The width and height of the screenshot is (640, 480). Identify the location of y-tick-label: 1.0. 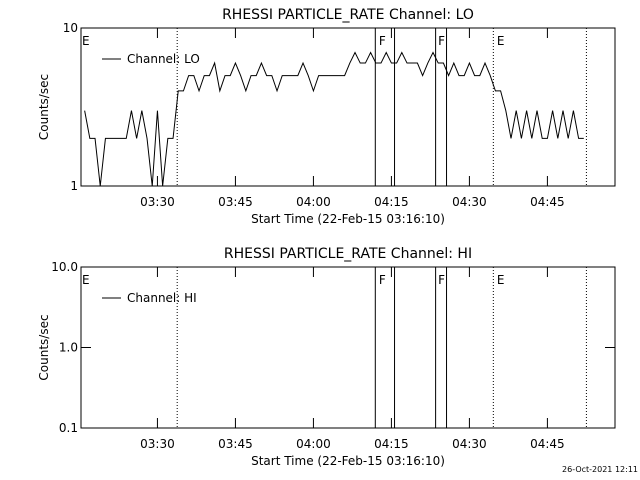
(68, 348).